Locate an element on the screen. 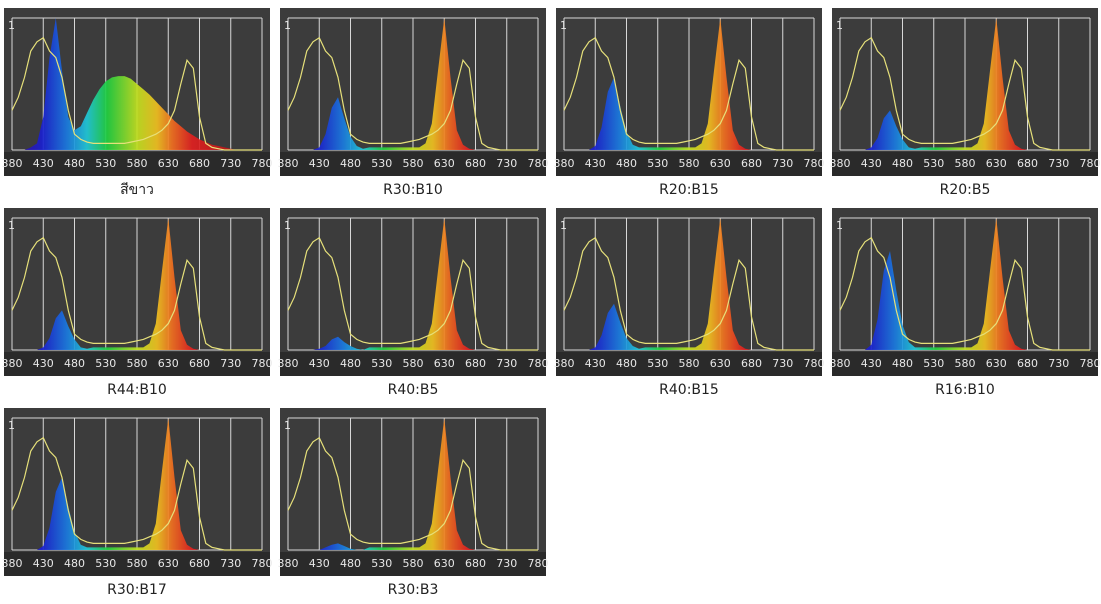  chart-title: R40:B15 is located at coordinates (689, 390).